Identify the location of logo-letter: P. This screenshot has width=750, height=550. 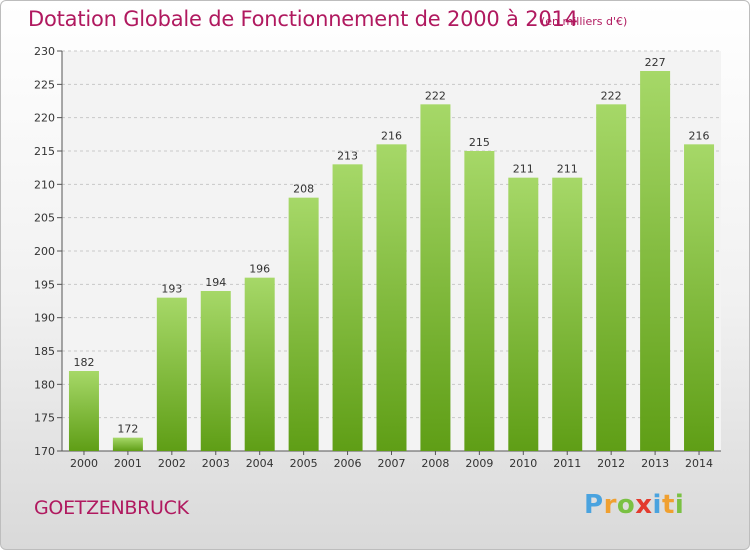
(594, 505).